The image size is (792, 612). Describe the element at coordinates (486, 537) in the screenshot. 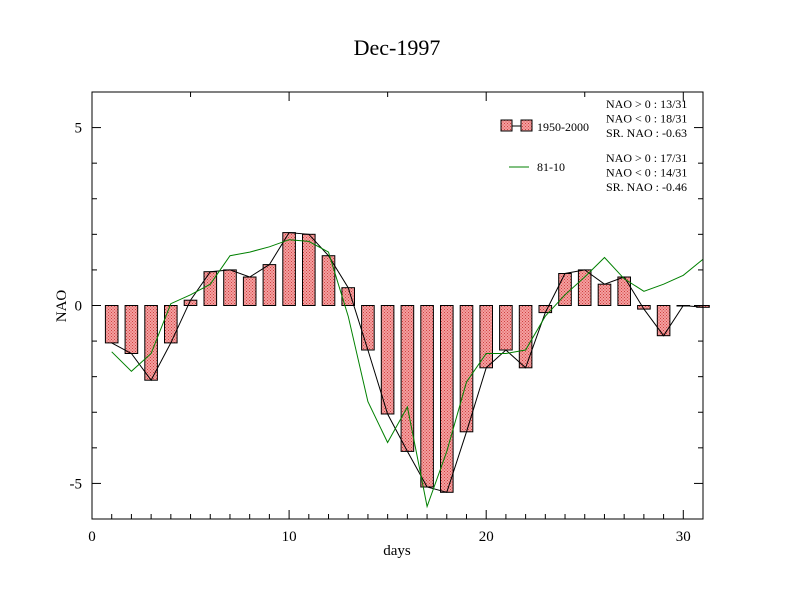

I see `x-tick-label: 20` at that location.